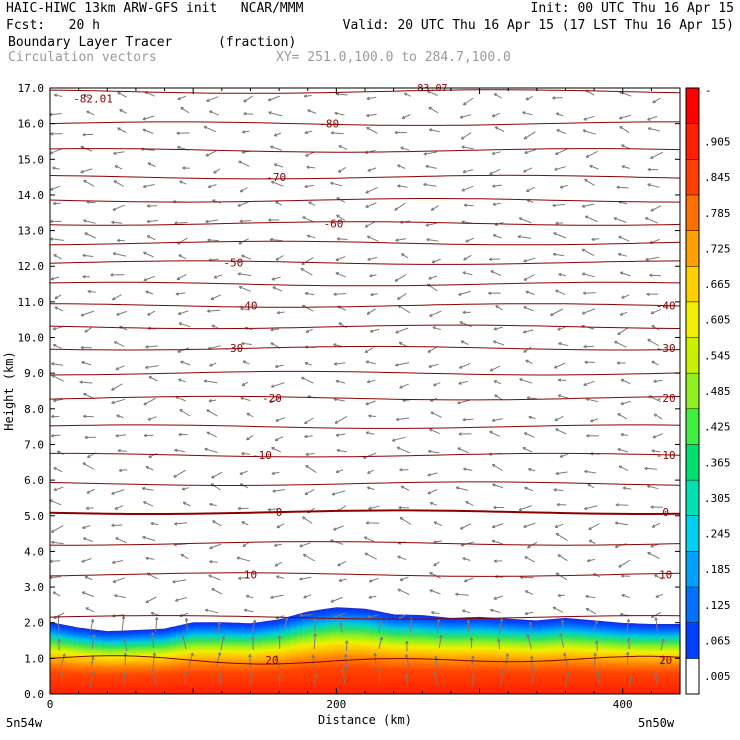  Describe the element at coordinates (708, 90) in the screenshot. I see `colorbar-top-label: -` at that location.